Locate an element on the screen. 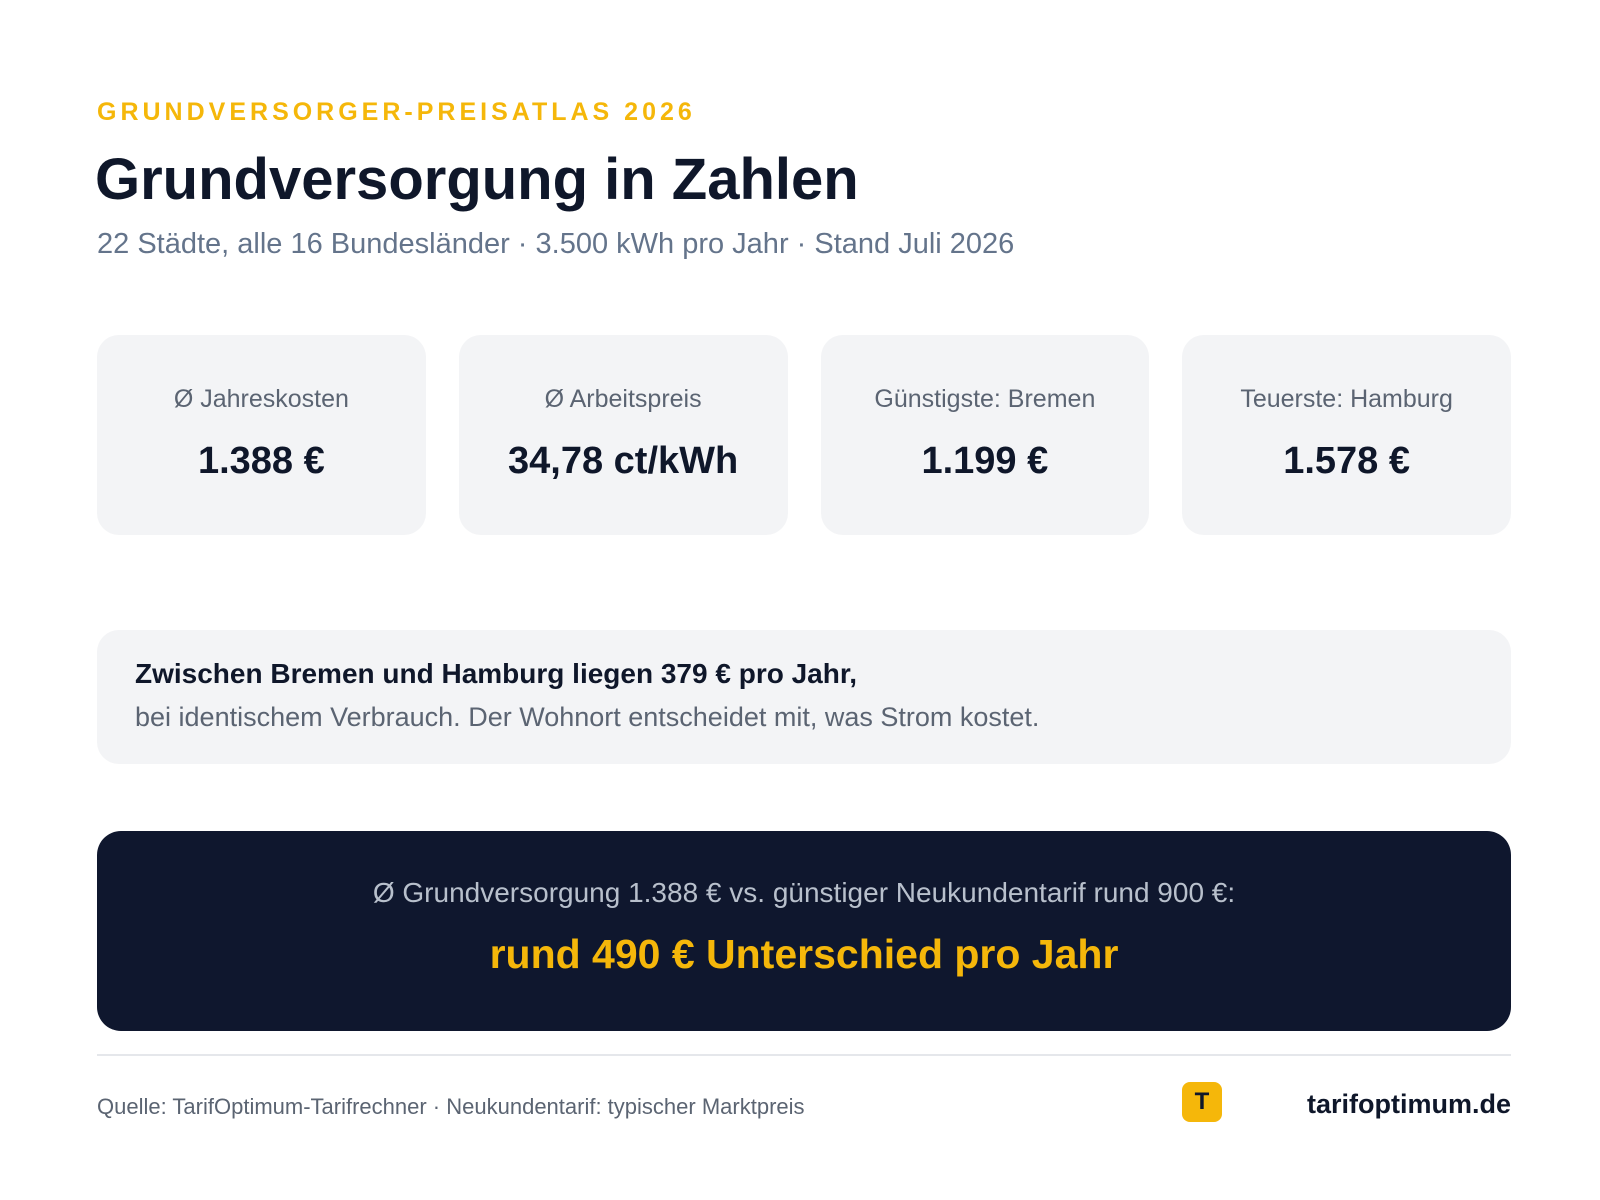  brand-logo-icon: T is located at coordinates (1202, 1102).